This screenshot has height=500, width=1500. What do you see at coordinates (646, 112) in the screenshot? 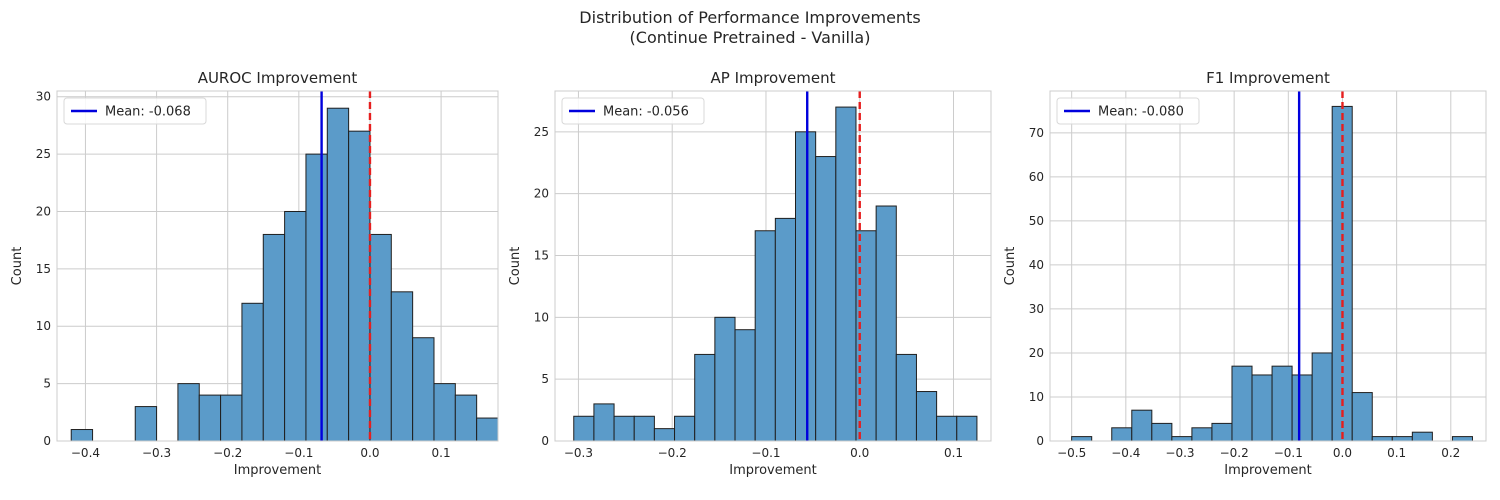
I see `legend-mean-label: Mean: -0.056` at bounding box center [646, 112].